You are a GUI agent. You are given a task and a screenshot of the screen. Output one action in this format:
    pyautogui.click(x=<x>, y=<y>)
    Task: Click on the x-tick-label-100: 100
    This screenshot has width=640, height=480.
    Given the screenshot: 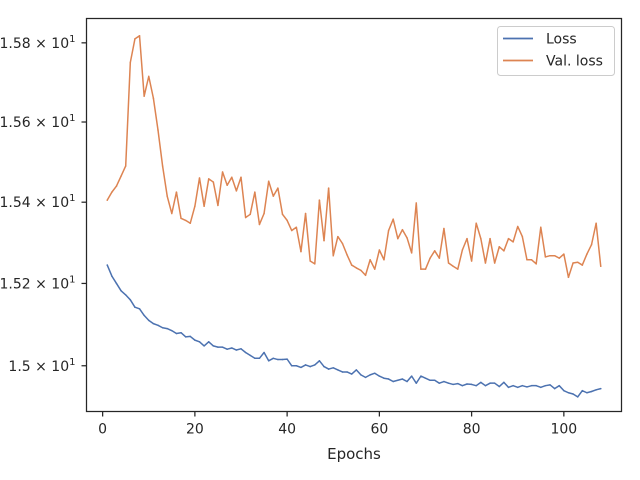 What is the action you would take?
    pyautogui.click(x=563, y=430)
    